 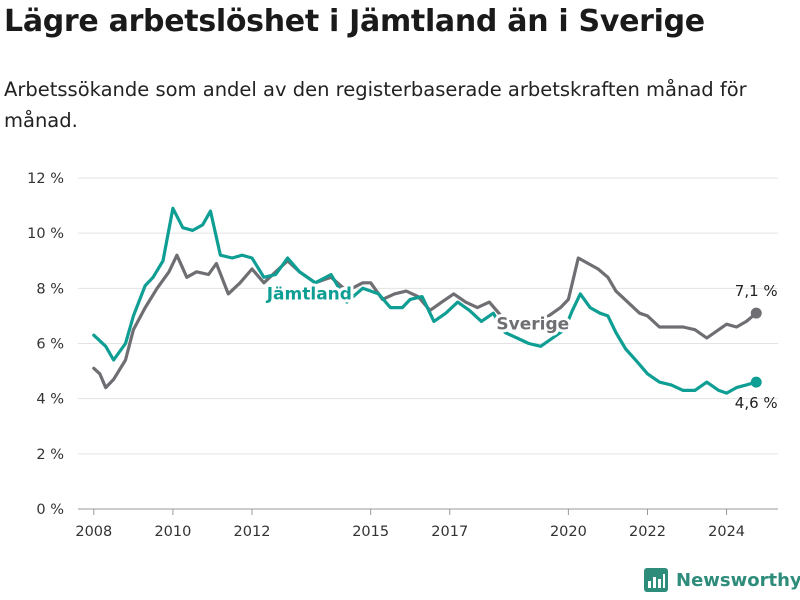 What do you see at coordinates (172, 532) in the screenshot?
I see `x-tick-label: 2010` at bounding box center [172, 532].